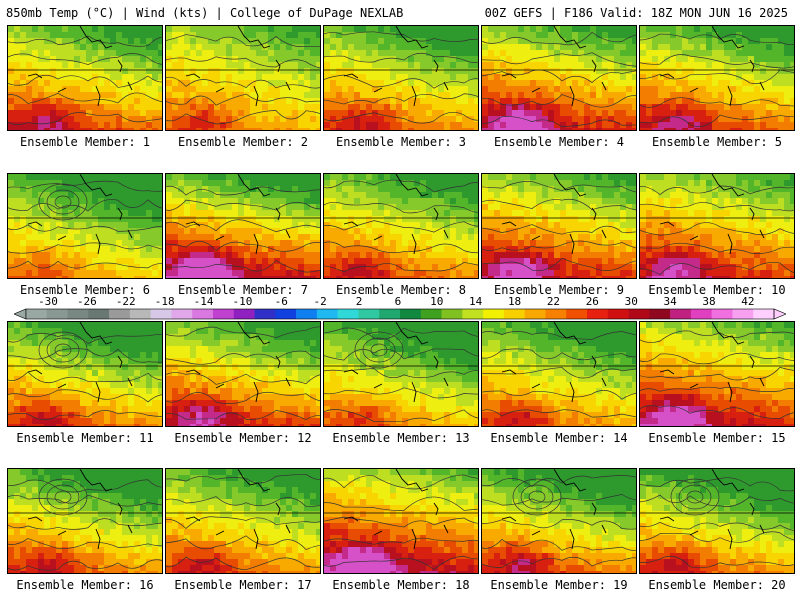  I want to click on colorbar-max-arrow, so click(779, 314).